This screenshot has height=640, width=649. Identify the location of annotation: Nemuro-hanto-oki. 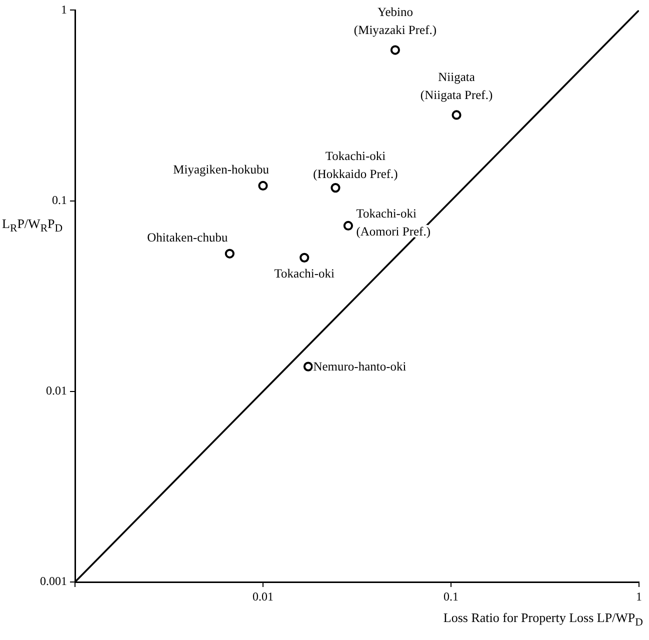
(360, 367).